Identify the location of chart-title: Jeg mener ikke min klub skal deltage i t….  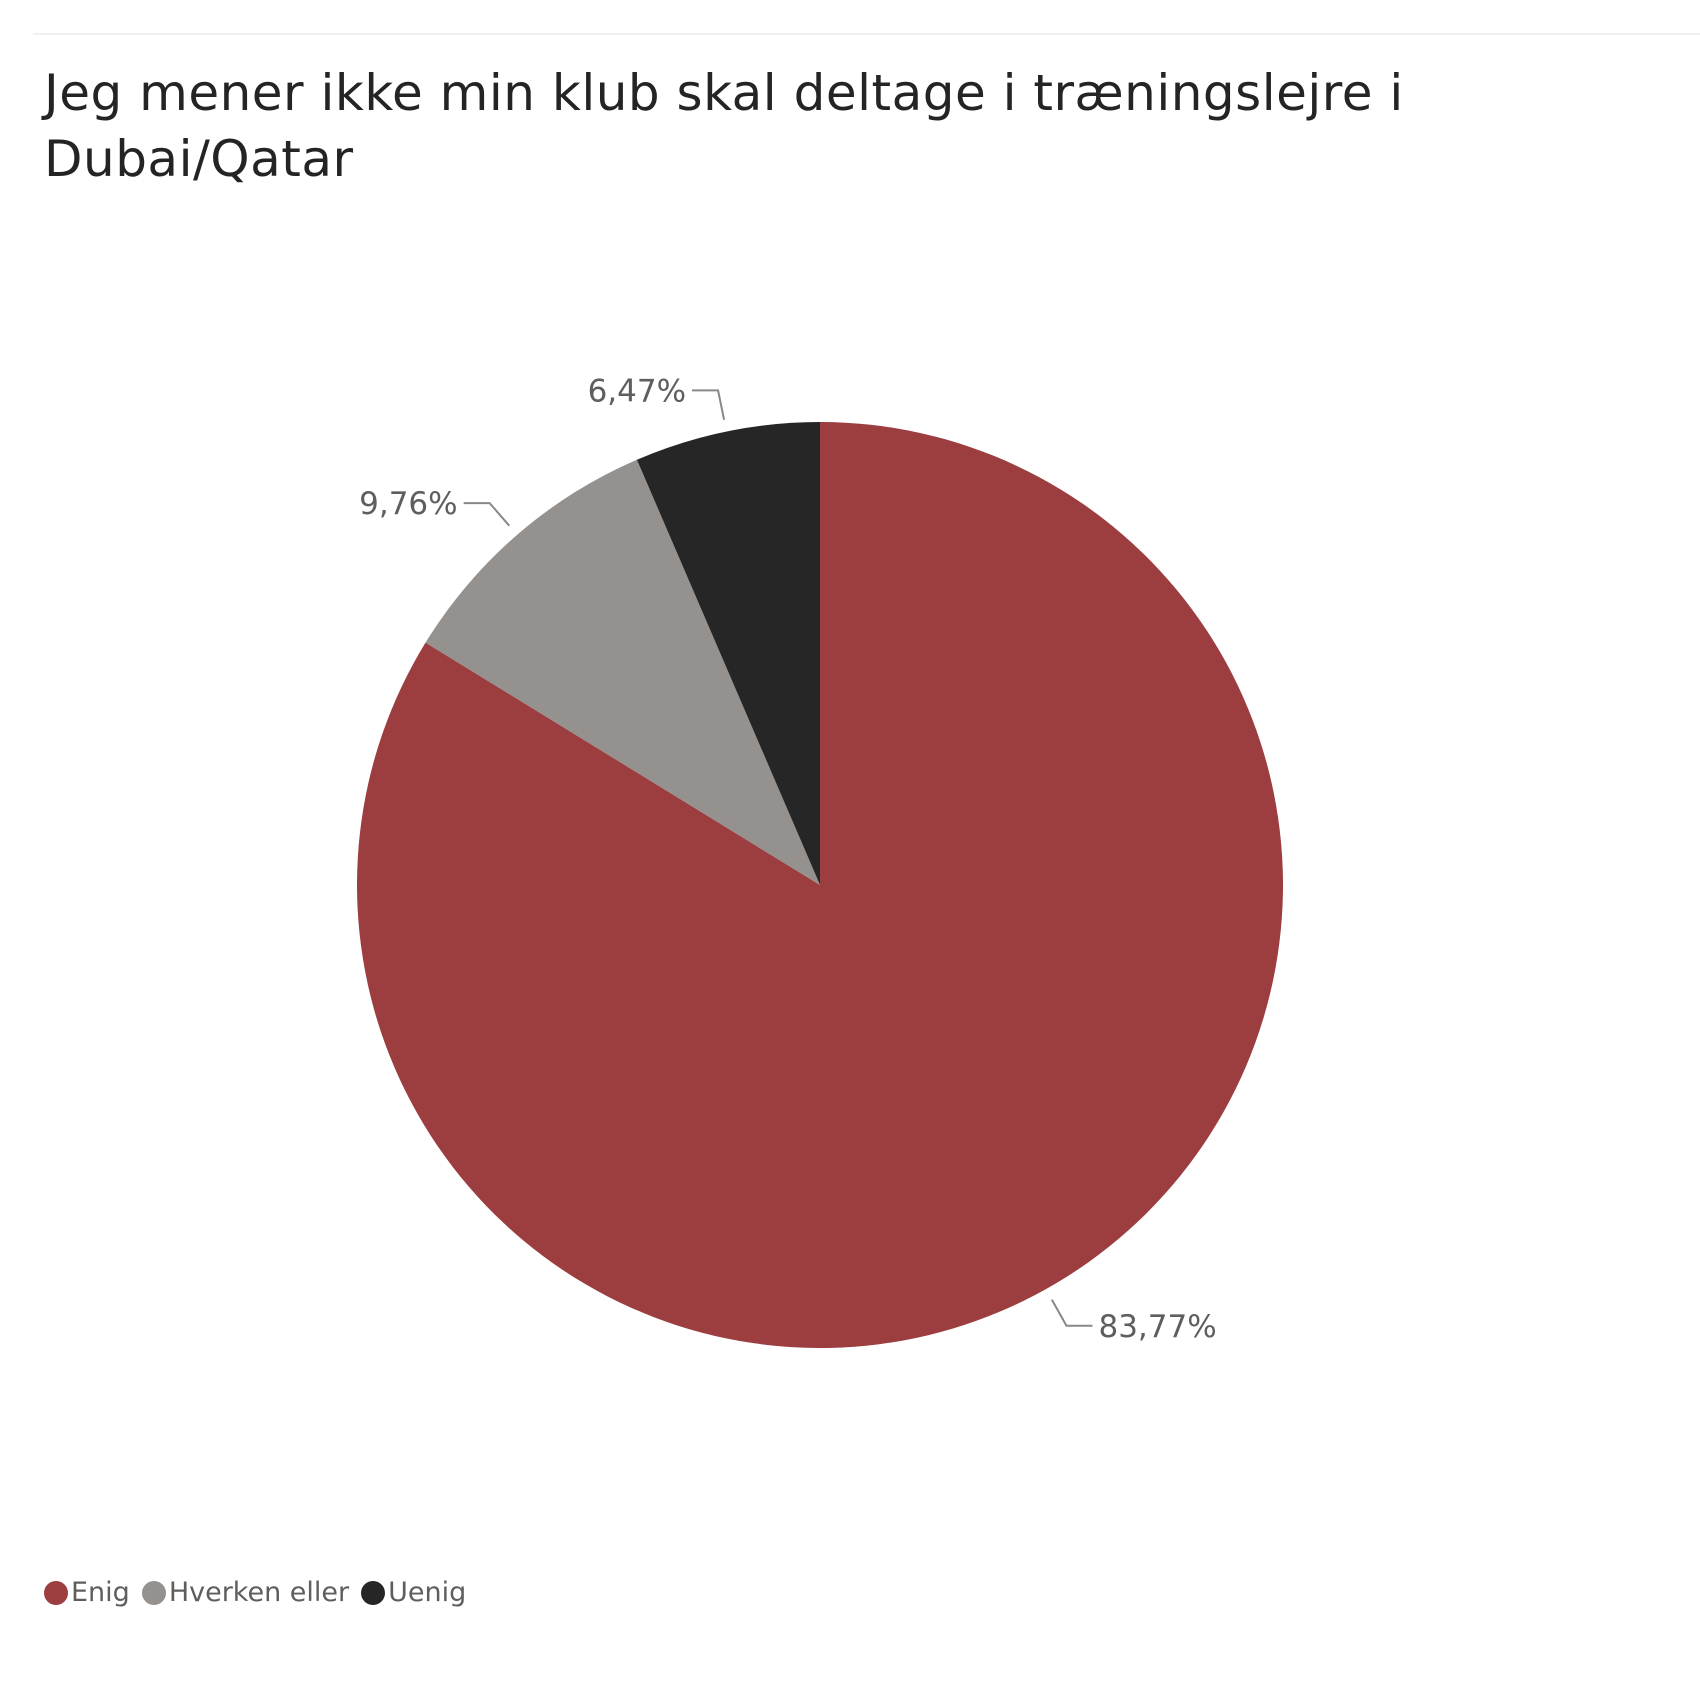
(724, 126).